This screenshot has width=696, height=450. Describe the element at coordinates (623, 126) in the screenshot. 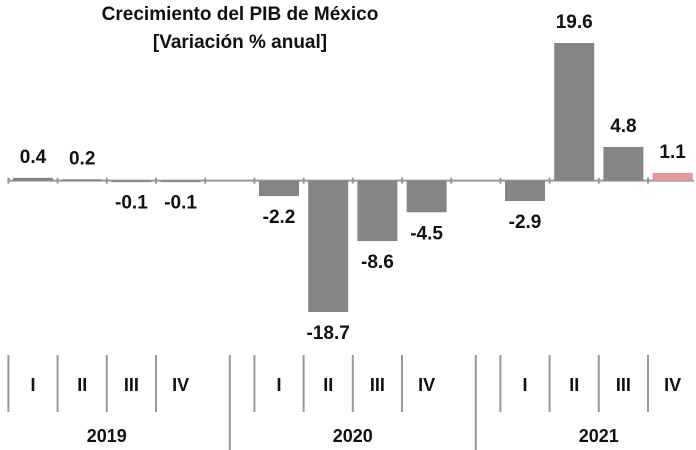

I see `value-label: 4.8` at that location.